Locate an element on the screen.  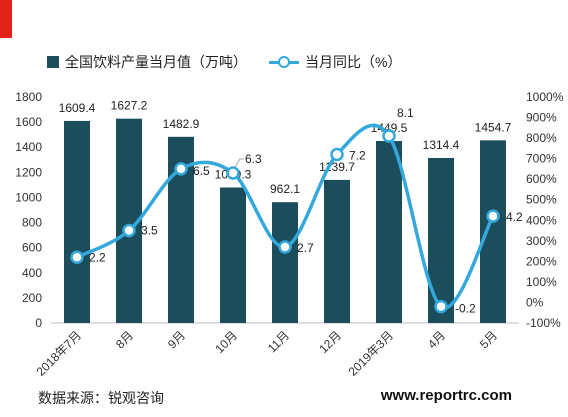
legend: 全国饮料产量当月值（万吨） 当月同比（%） is located at coordinates (224, 62).